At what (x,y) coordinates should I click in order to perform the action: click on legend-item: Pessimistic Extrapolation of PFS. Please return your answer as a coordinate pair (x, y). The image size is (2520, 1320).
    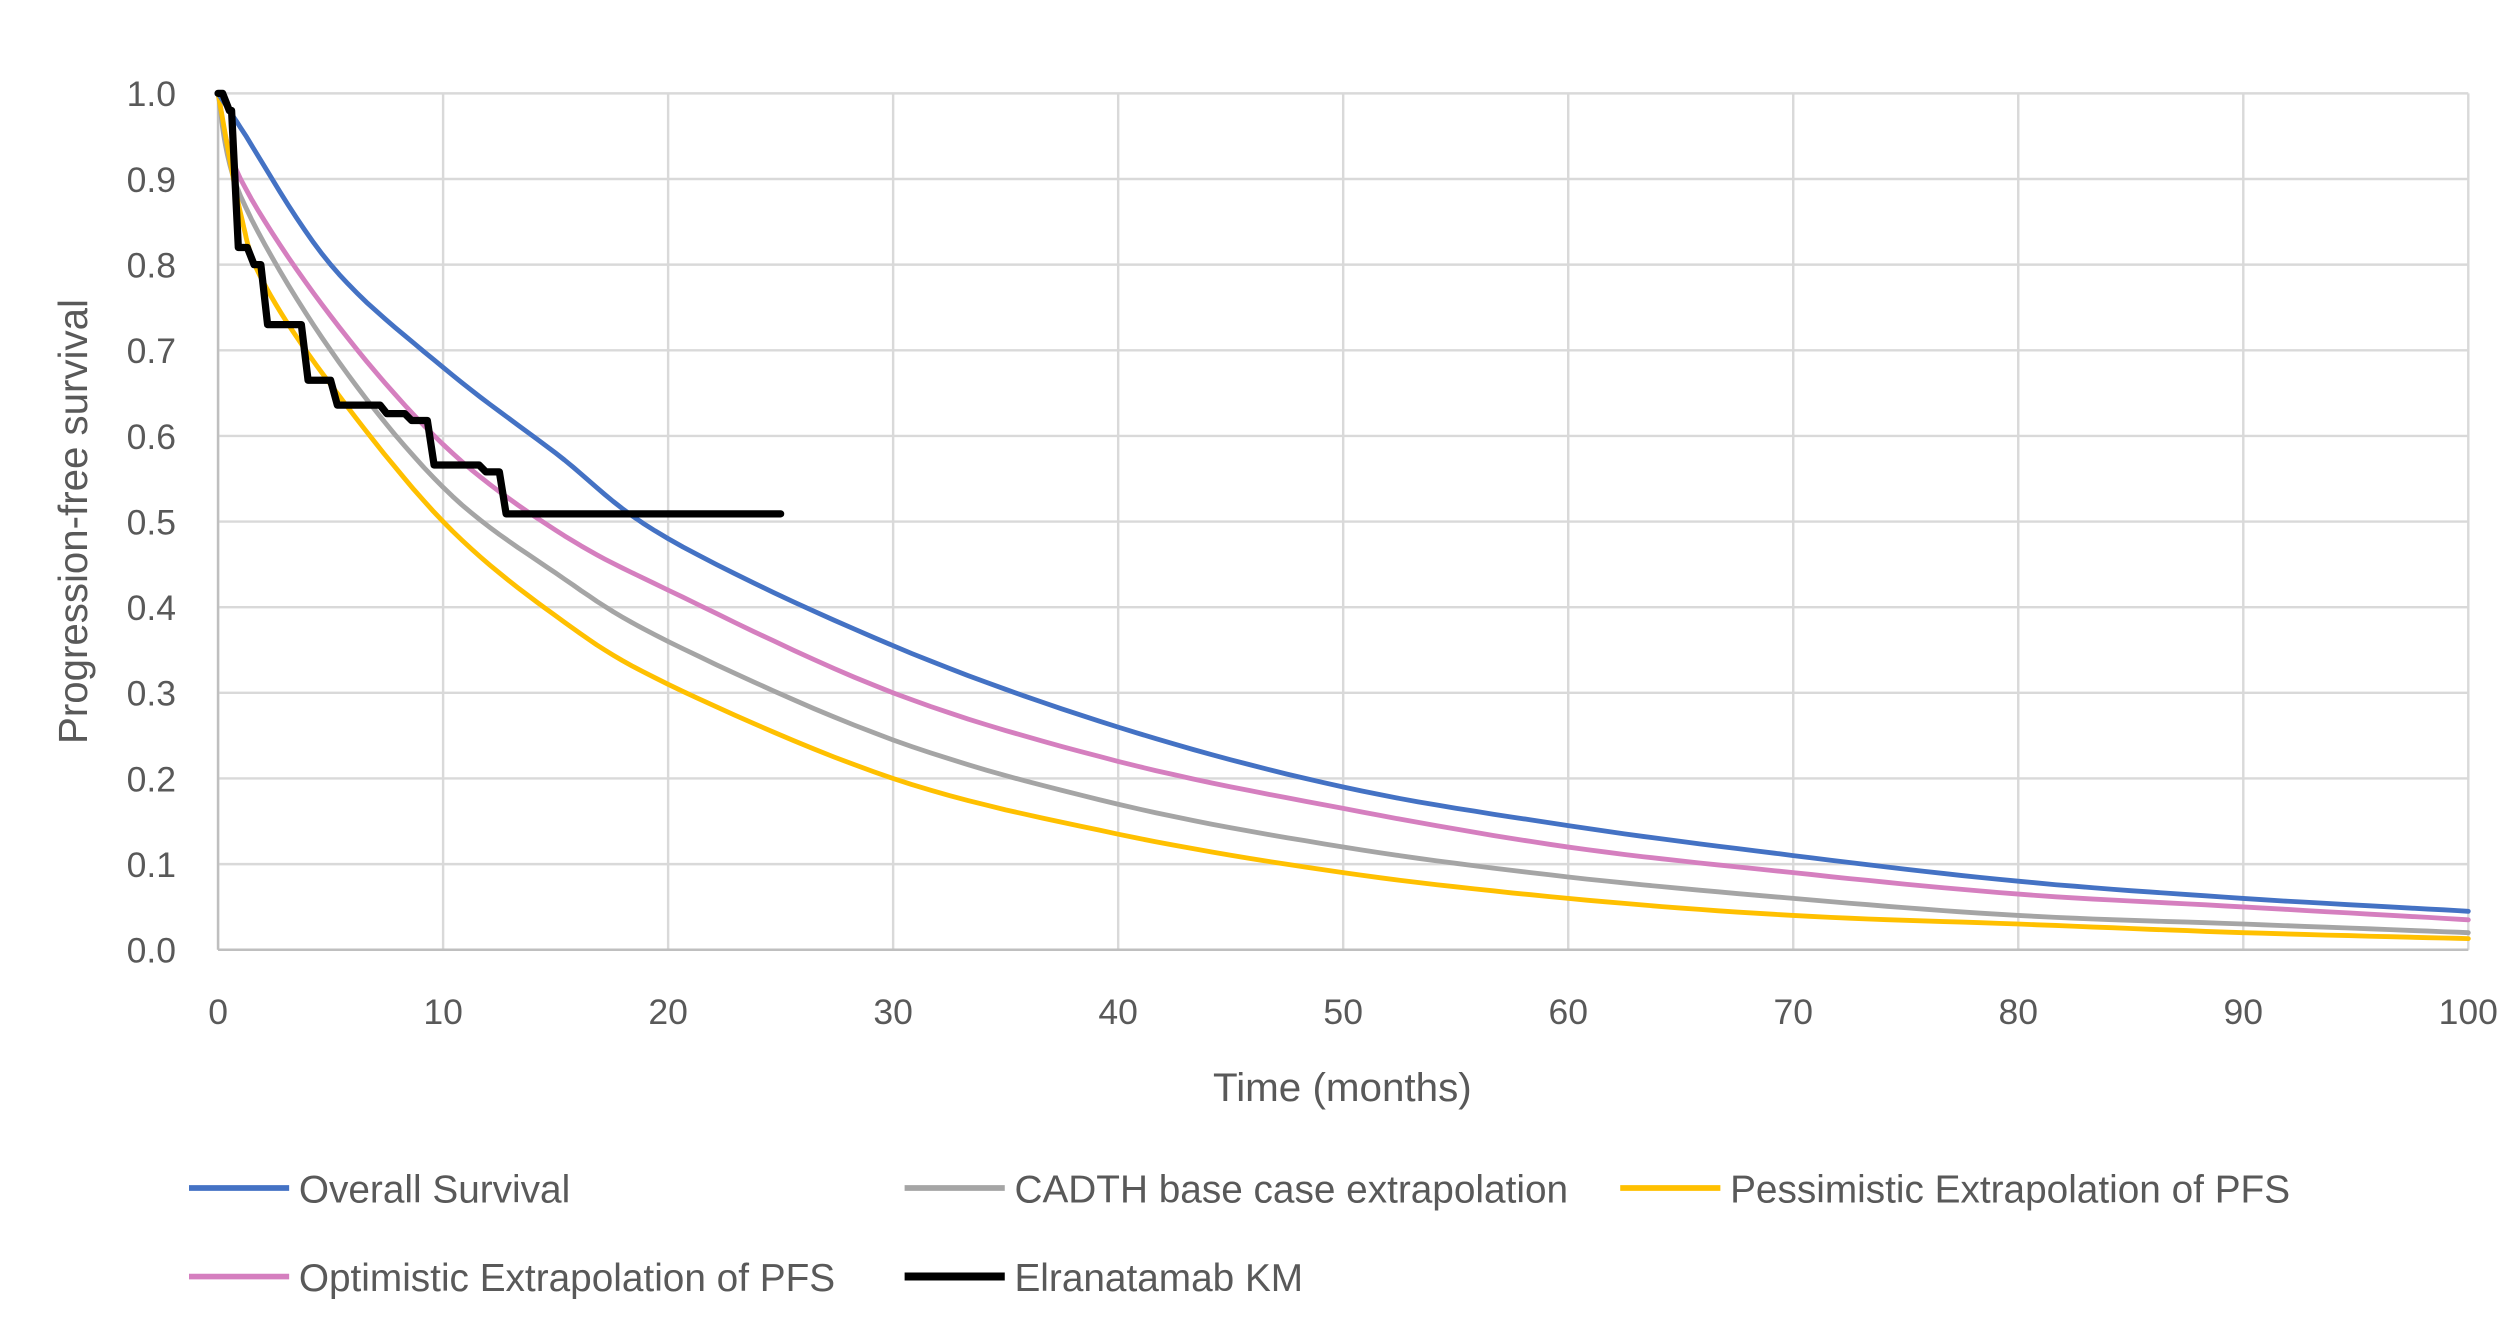
    Looking at the image, I should click on (1955, 1190).